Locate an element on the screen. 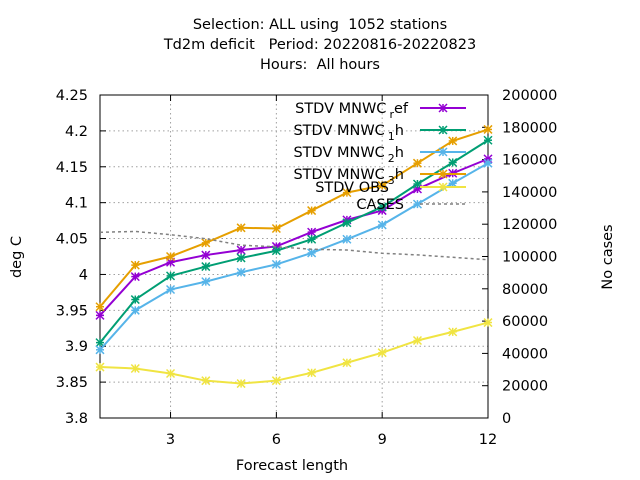  y2-axis-label: No cases is located at coordinates (608, 256).